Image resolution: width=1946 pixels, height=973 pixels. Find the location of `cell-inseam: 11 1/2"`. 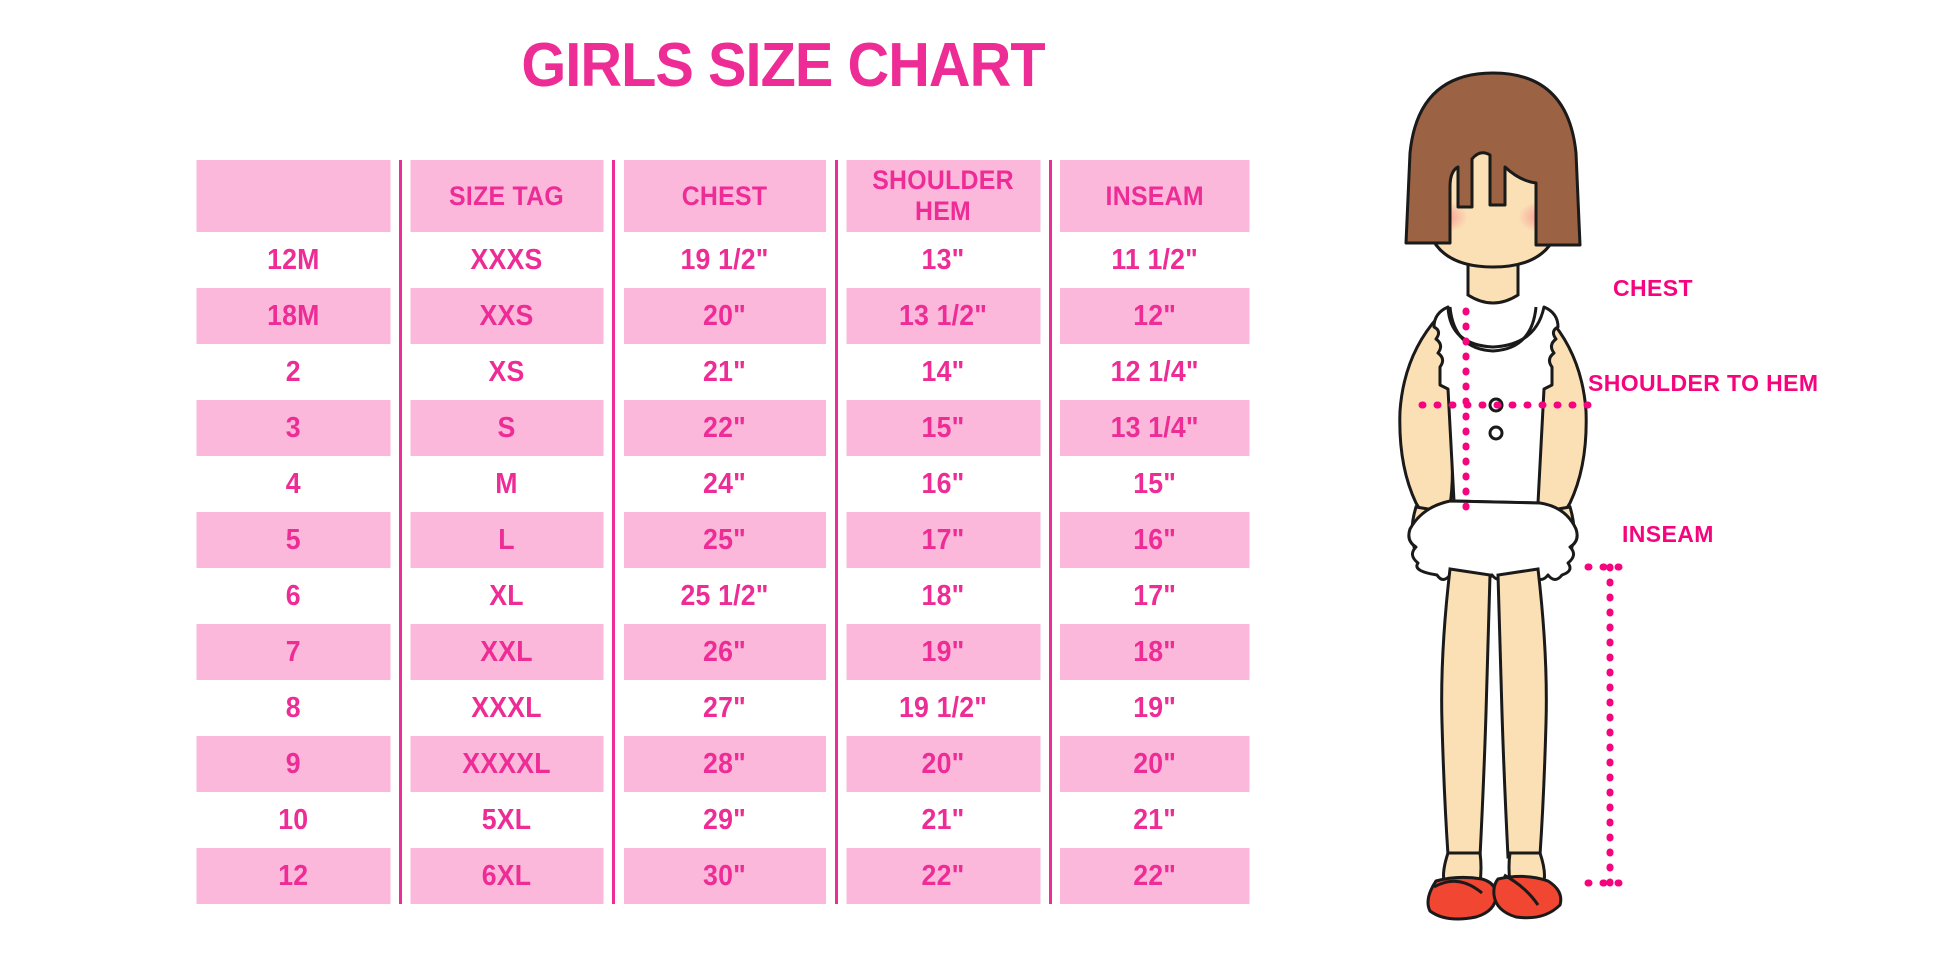

cell-inseam: 11 1/2" is located at coordinates (1153, 260).